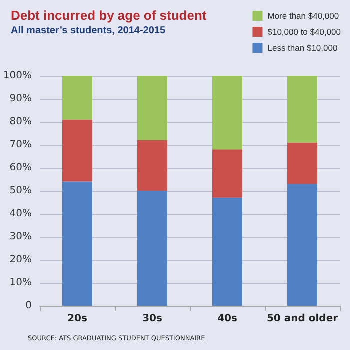 This screenshot has width=350, height=350. Describe the element at coordinates (88, 31) in the screenshot. I see `chart-subtitle: All master’s students, 2014-2015` at that location.